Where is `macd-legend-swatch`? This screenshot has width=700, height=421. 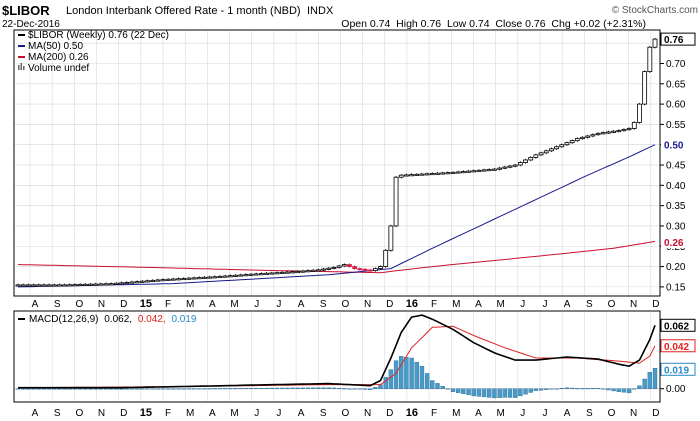 macd-legend-swatch is located at coordinates (21, 319).